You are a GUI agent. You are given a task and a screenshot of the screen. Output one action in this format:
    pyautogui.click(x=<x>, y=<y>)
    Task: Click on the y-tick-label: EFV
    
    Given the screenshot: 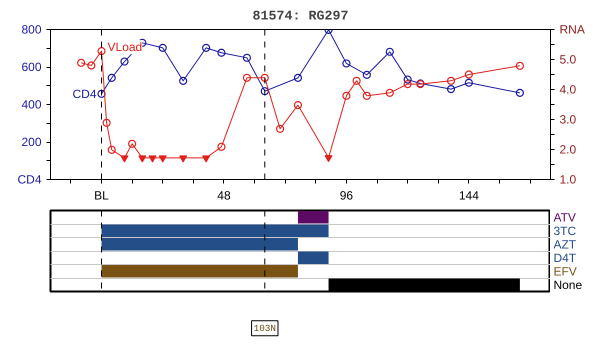 What is the action you would take?
    pyautogui.click(x=565, y=271)
    